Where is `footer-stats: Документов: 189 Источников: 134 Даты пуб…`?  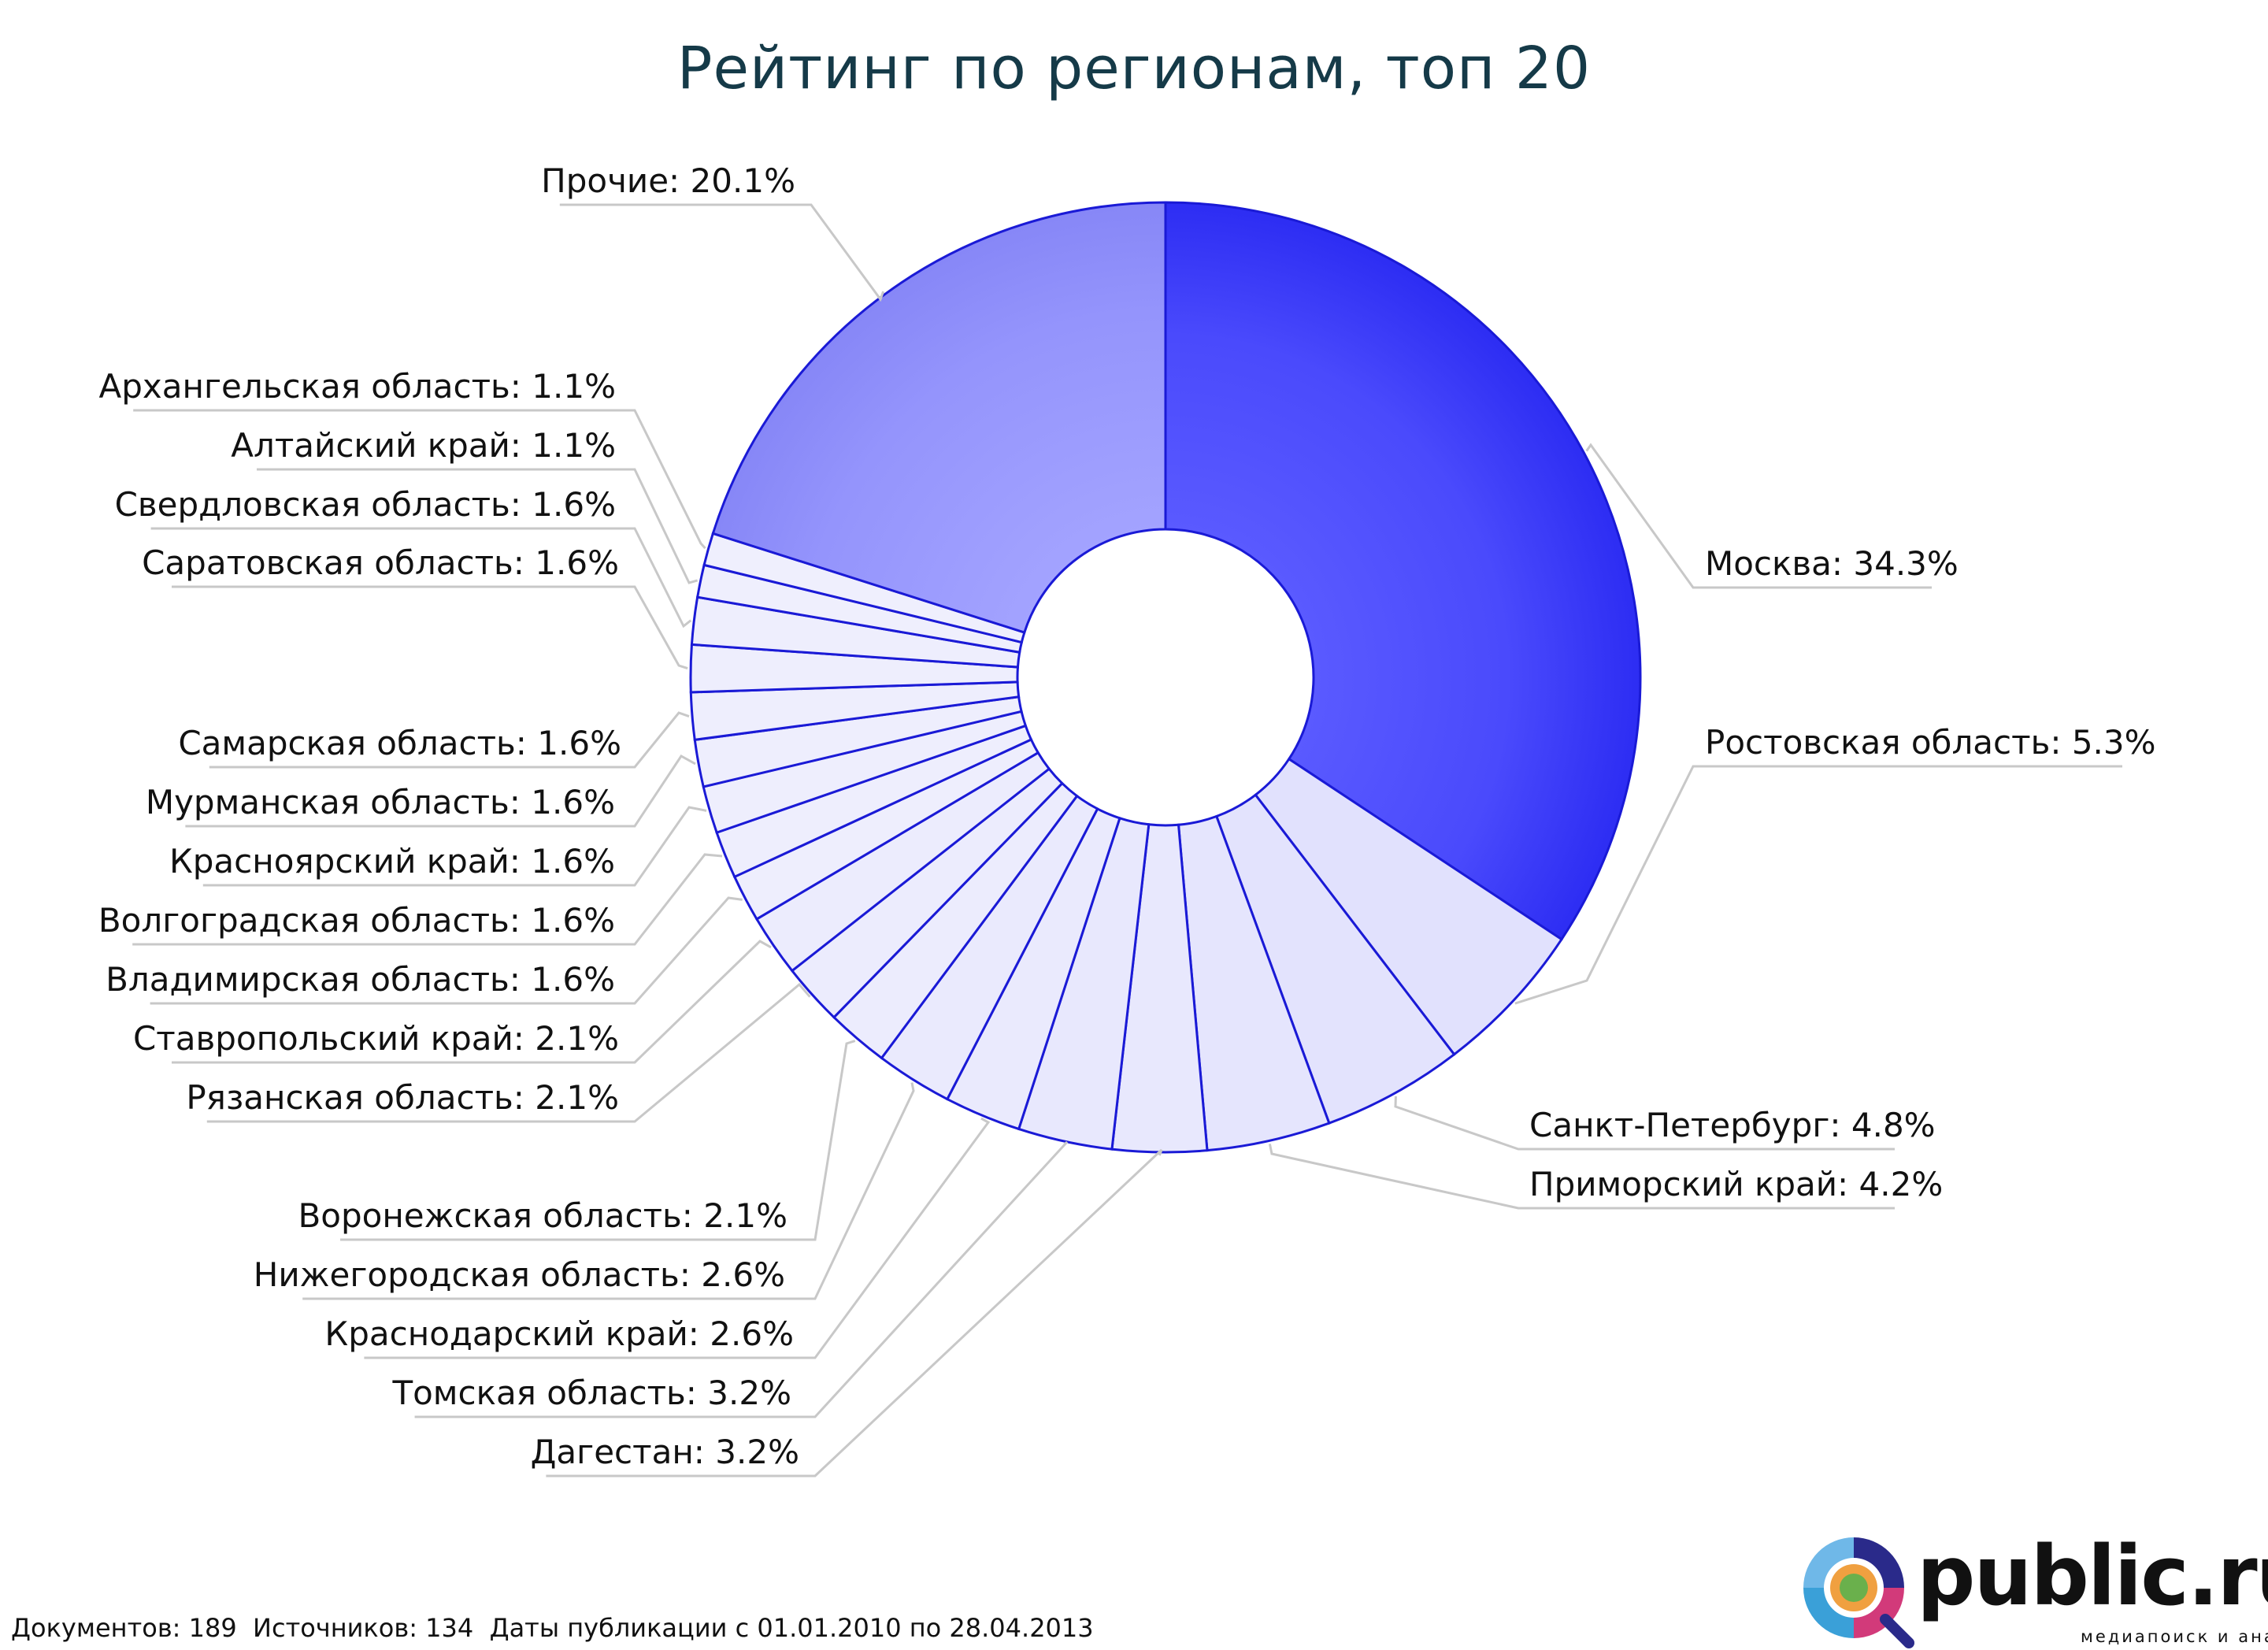 footer-stats: Документов: 189 Источников: 134 Даты пуб… is located at coordinates (552, 1628).